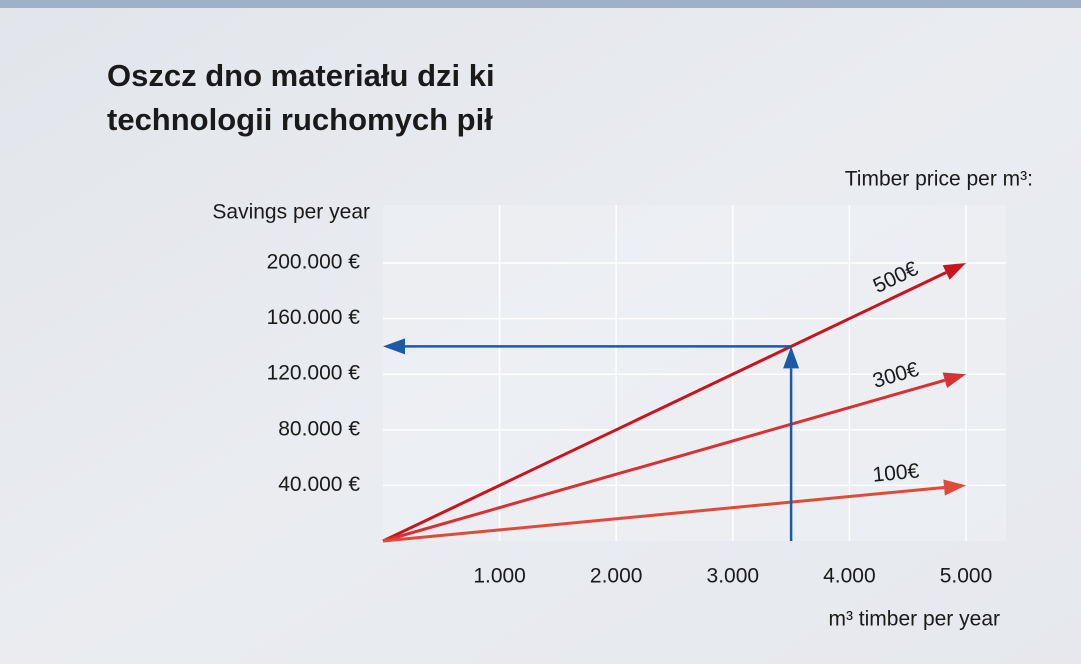  Describe the element at coordinates (301, 75) in the screenshot. I see `chart-title: Oszcz dno materiału dzi ki` at that location.